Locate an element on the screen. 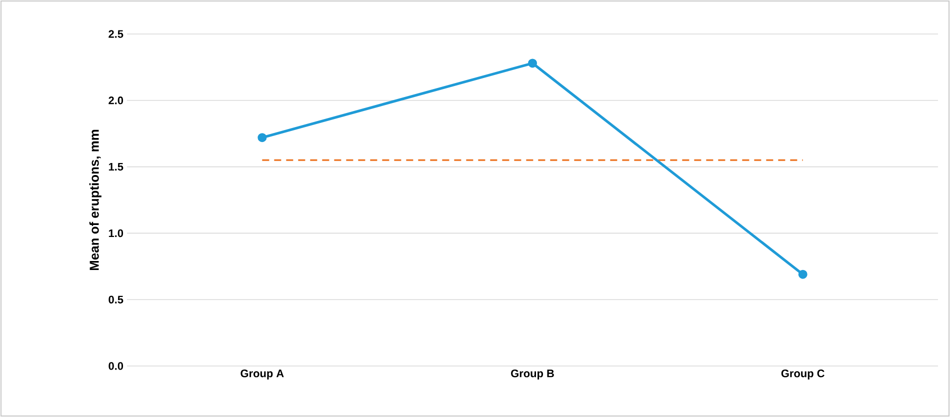 The height and width of the screenshot is (417, 950). x-tick-label: Group C is located at coordinates (802, 375).